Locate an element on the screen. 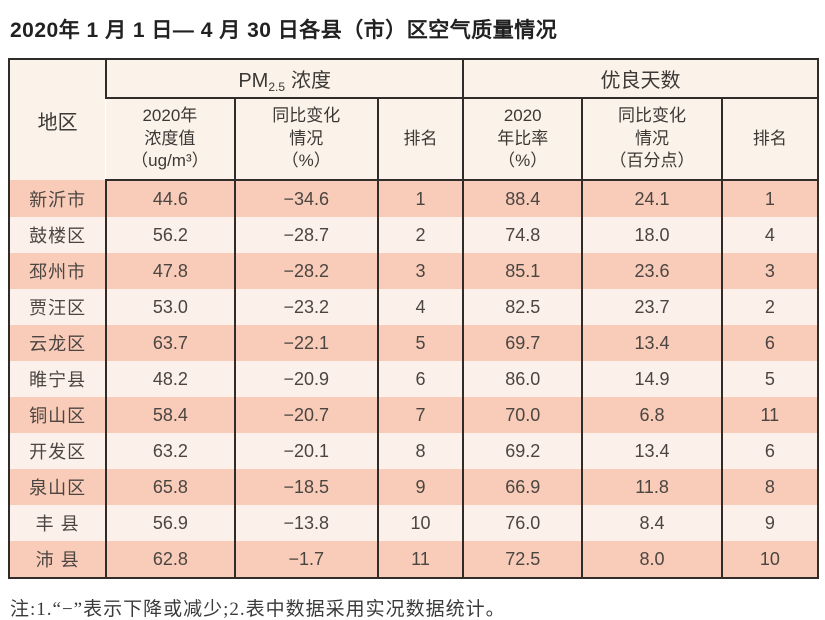 The height and width of the screenshot is (620, 825). pm-value-cell: 63.2 is located at coordinates (170, 451).